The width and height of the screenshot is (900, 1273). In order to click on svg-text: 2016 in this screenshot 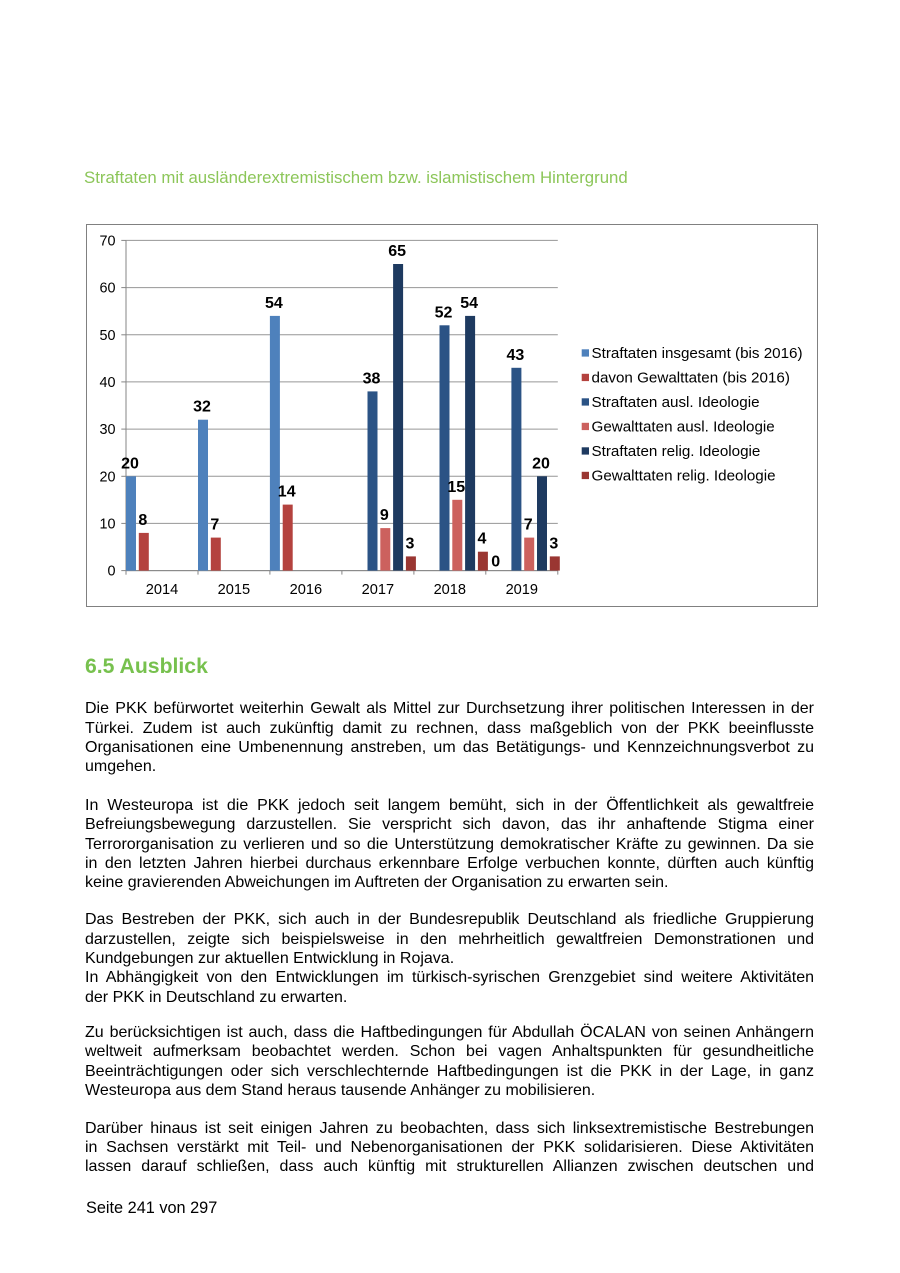, I will do `click(306, 590)`.